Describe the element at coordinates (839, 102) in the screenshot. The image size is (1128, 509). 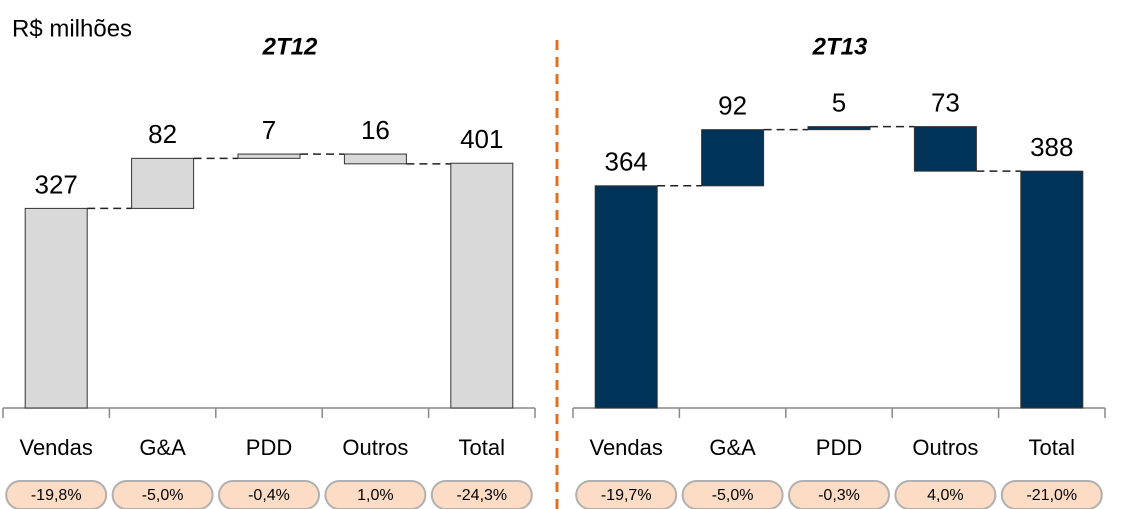
I see `value-label: 5` at that location.